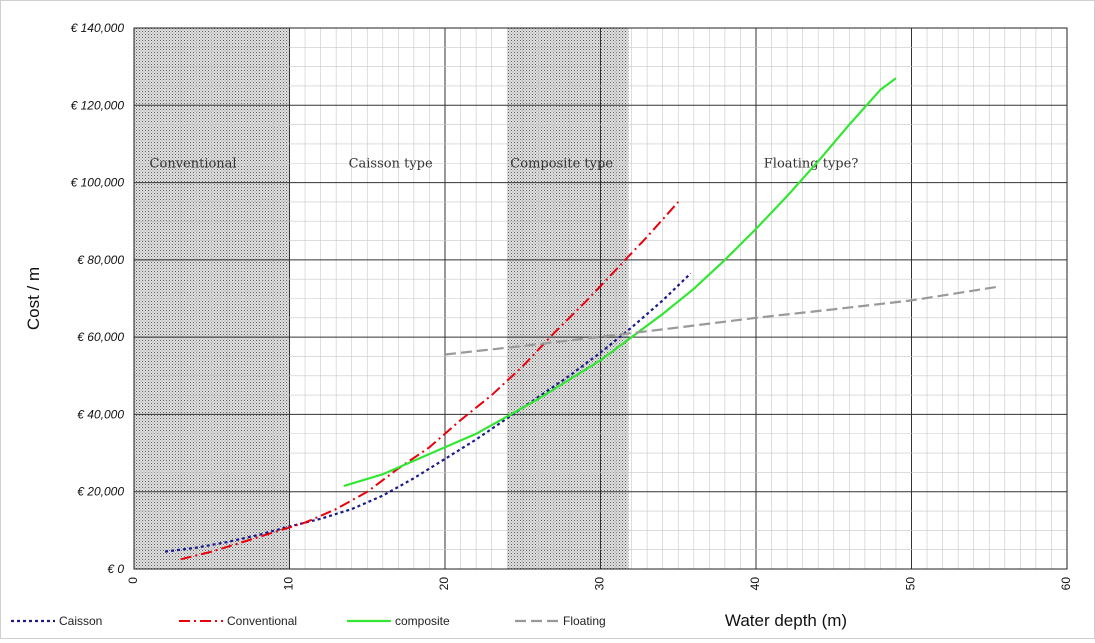 This screenshot has height=643, width=1095. I want to click on region-label: Conventional, so click(193, 163).